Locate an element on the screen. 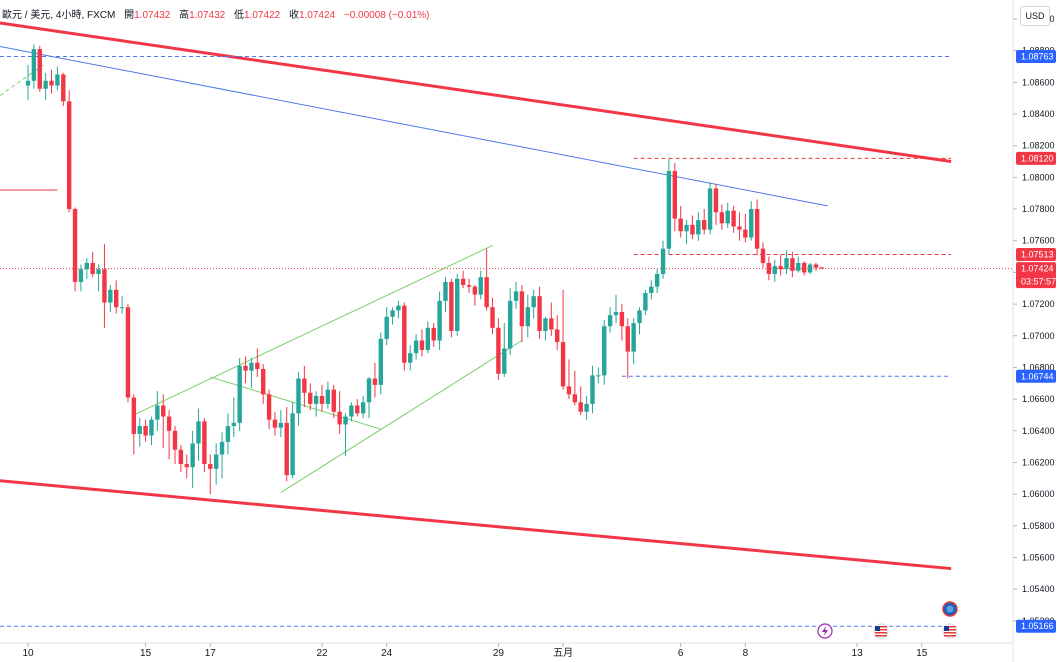 The height and width of the screenshot is (662, 1062). high-label: 高 is located at coordinates (184, 15).